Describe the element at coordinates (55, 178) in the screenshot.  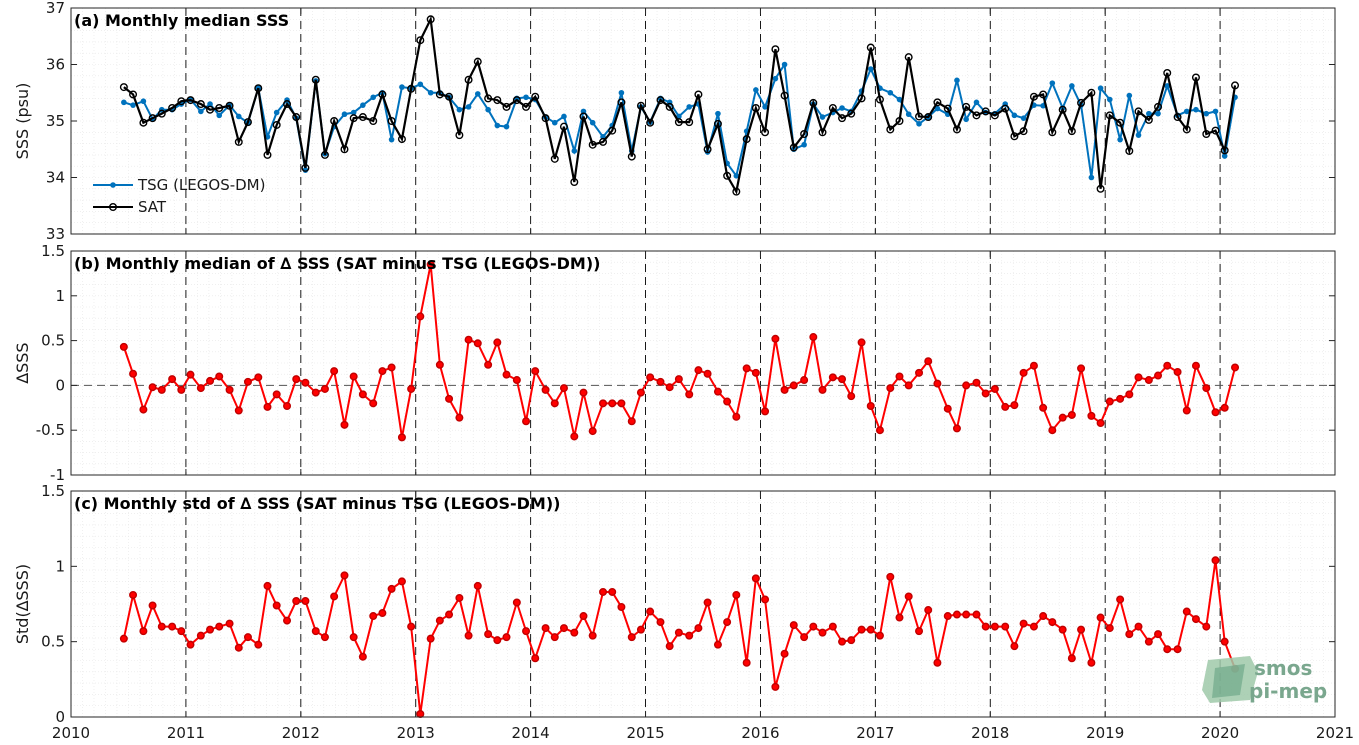
I see `y-tick-label: 34` at that location.